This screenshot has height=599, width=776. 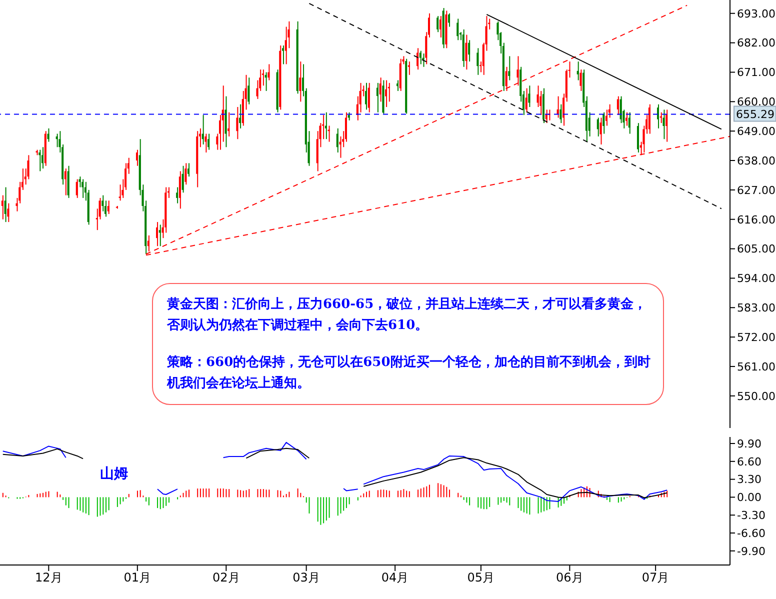 What do you see at coordinates (749, 443) in the screenshot?
I see `y-tick-label: 9.90` at bounding box center [749, 443].